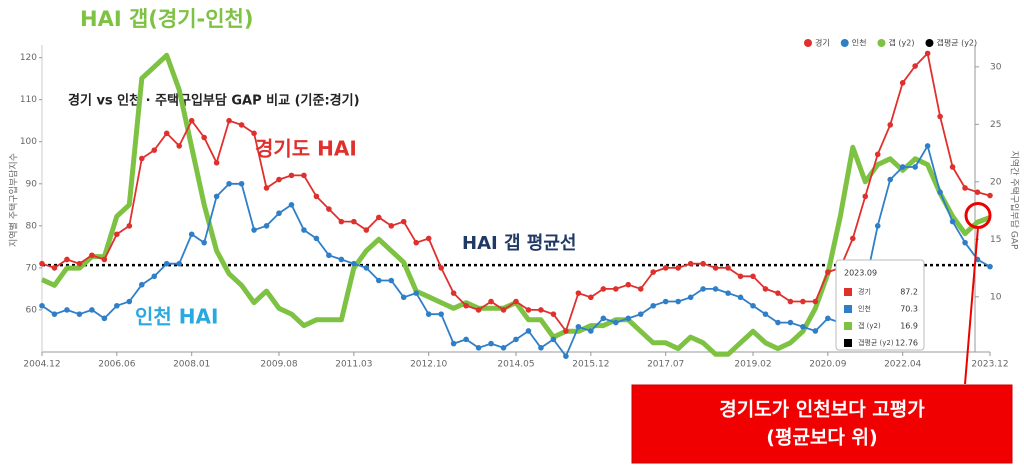 This screenshot has height=472, width=1024. What do you see at coordinates (909, 326) in the screenshot?
I see `tooltip-value: 16.9` at bounding box center [909, 326].